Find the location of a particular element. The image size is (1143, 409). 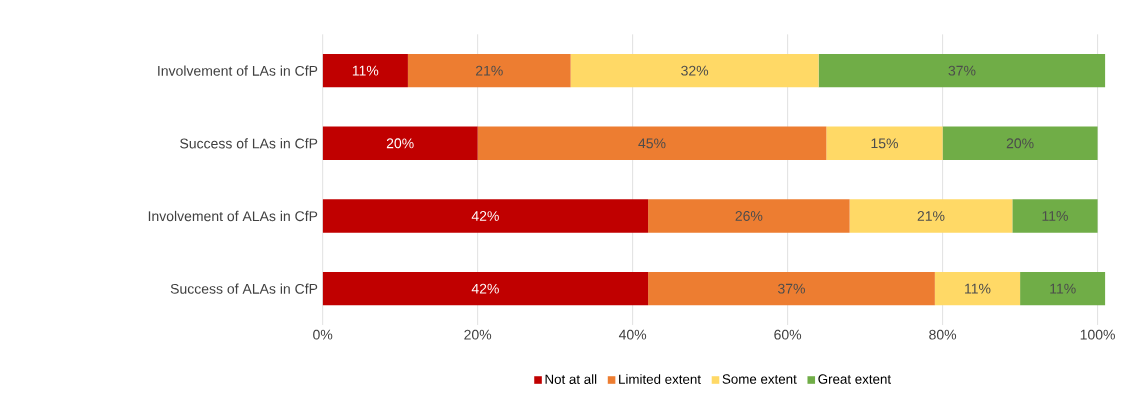

legend-label: Limited extent is located at coordinates (660, 379).